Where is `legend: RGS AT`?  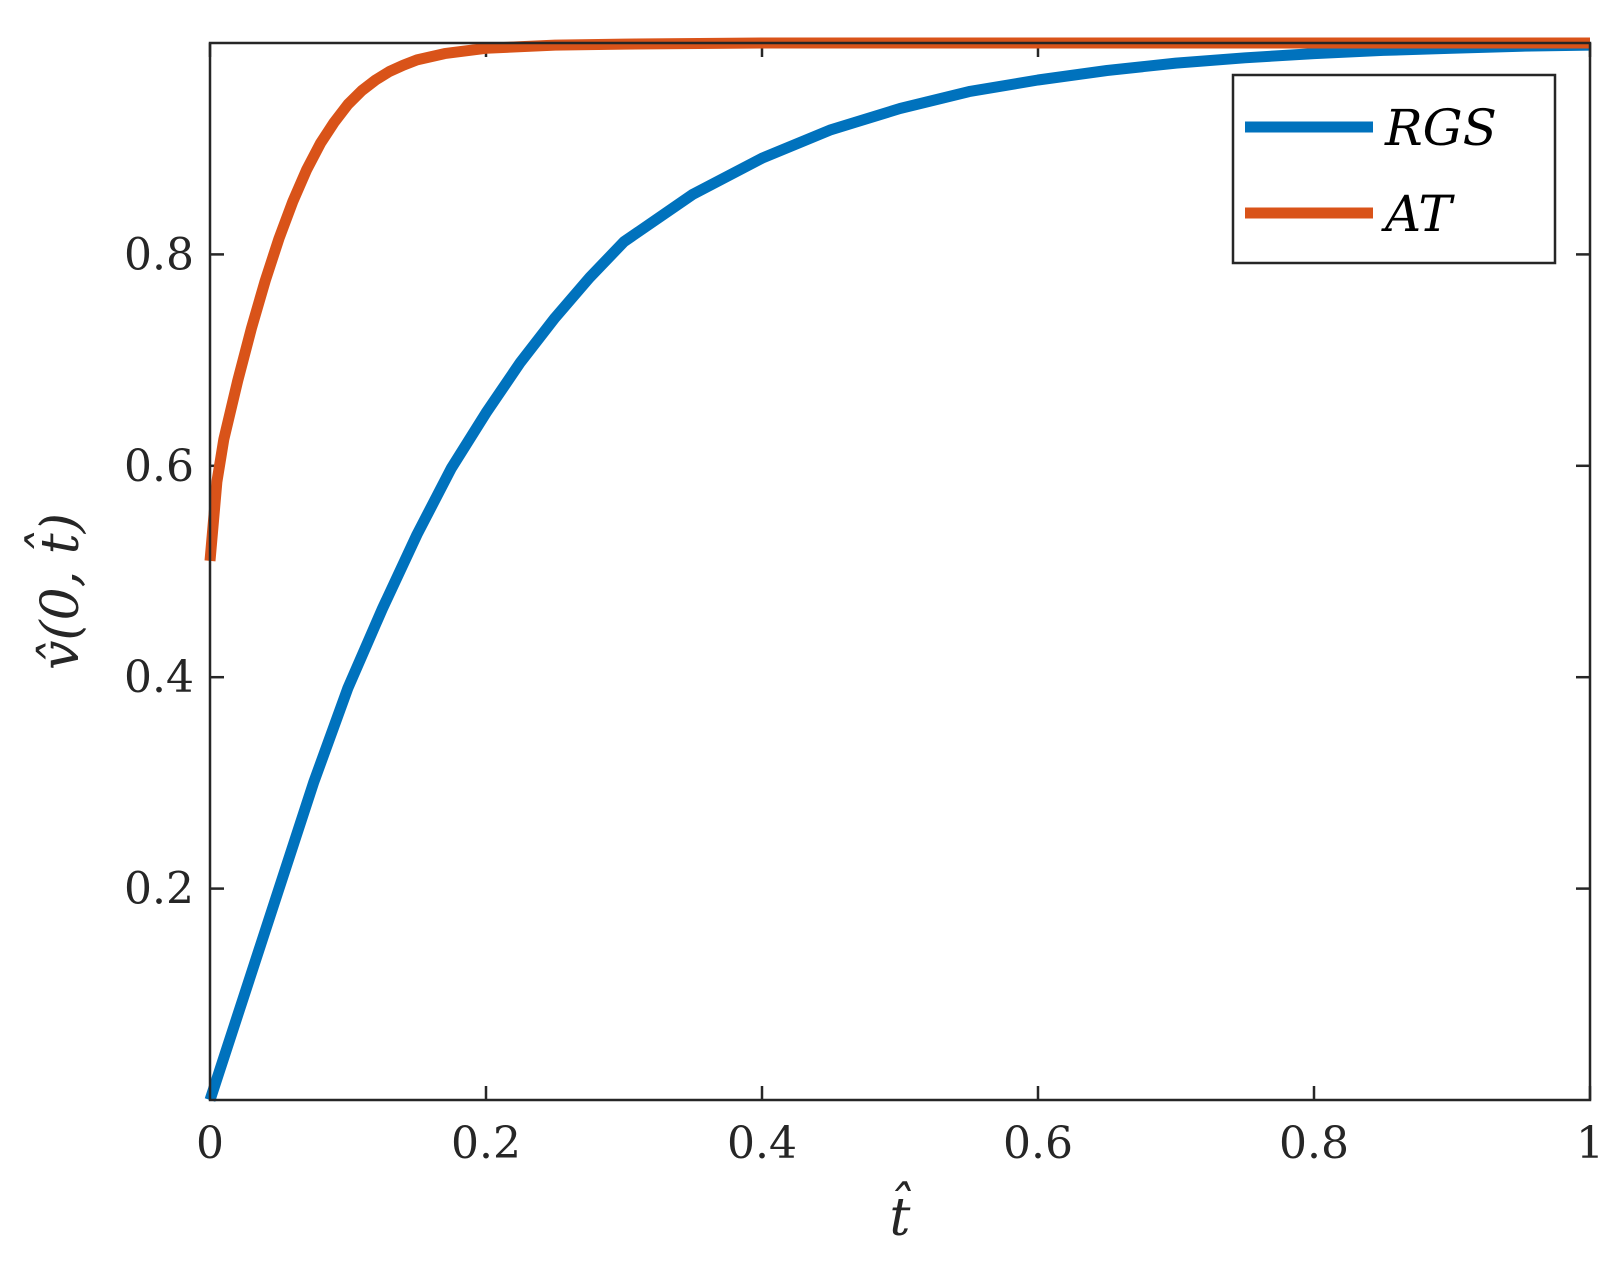 legend: RGS AT is located at coordinates (1394, 169).